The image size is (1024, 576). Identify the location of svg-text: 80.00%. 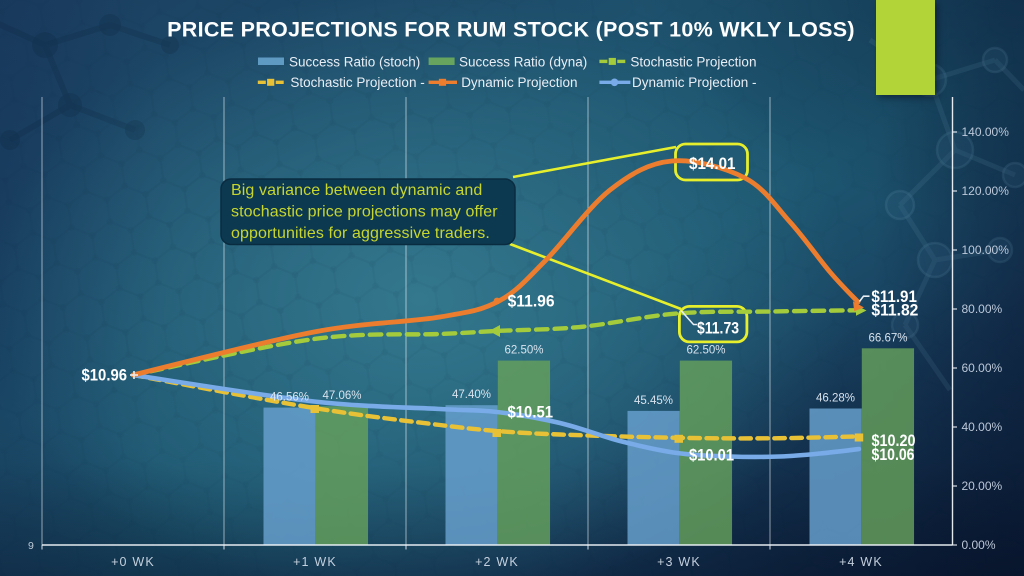
(982, 309).